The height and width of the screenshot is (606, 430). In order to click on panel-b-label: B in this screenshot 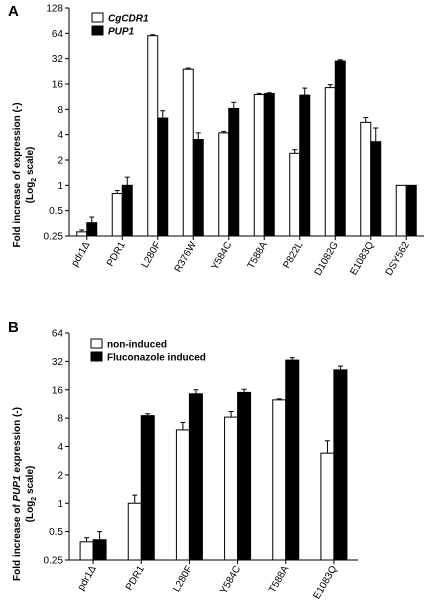, I will do `click(13, 327)`.